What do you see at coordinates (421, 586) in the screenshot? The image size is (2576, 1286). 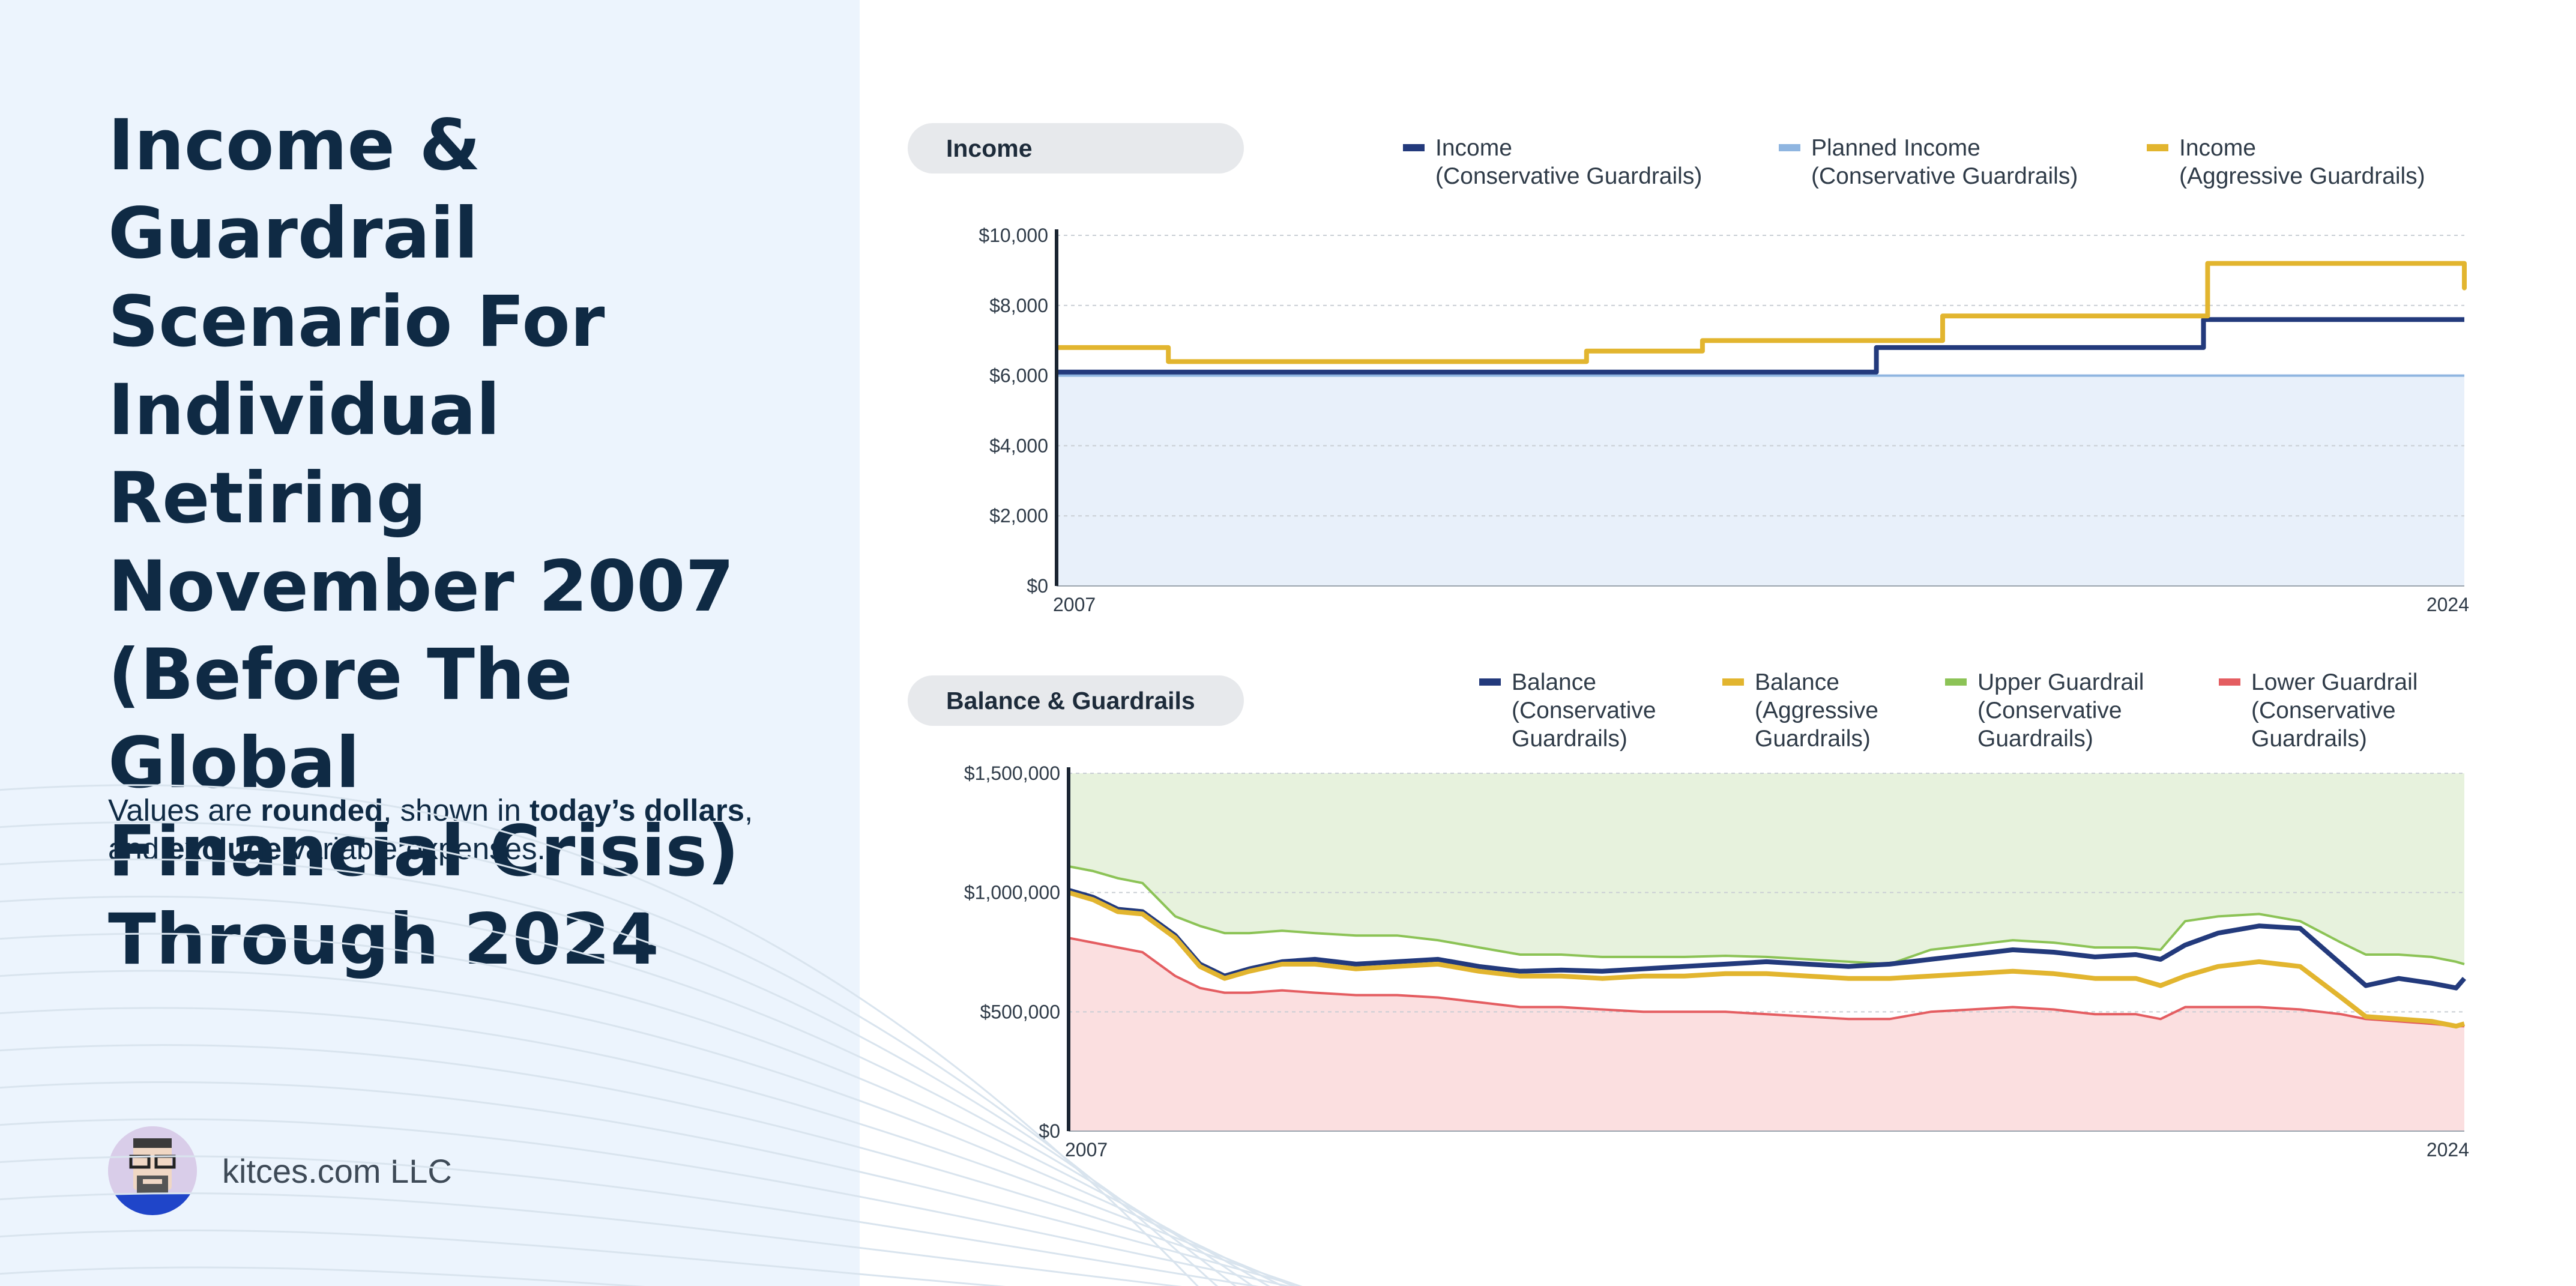 I see `title-line: November 2007` at bounding box center [421, 586].